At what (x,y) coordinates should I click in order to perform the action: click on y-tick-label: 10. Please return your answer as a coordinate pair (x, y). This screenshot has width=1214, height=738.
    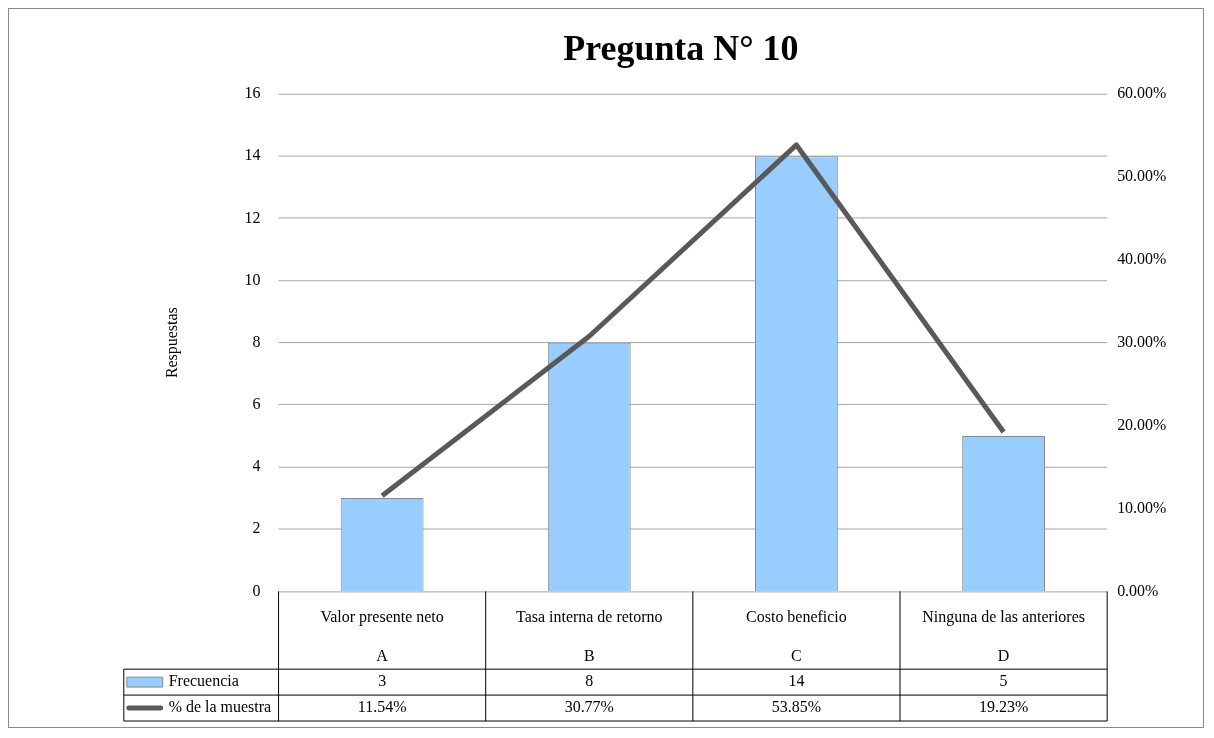
    Looking at the image, I should click on (252, 279).